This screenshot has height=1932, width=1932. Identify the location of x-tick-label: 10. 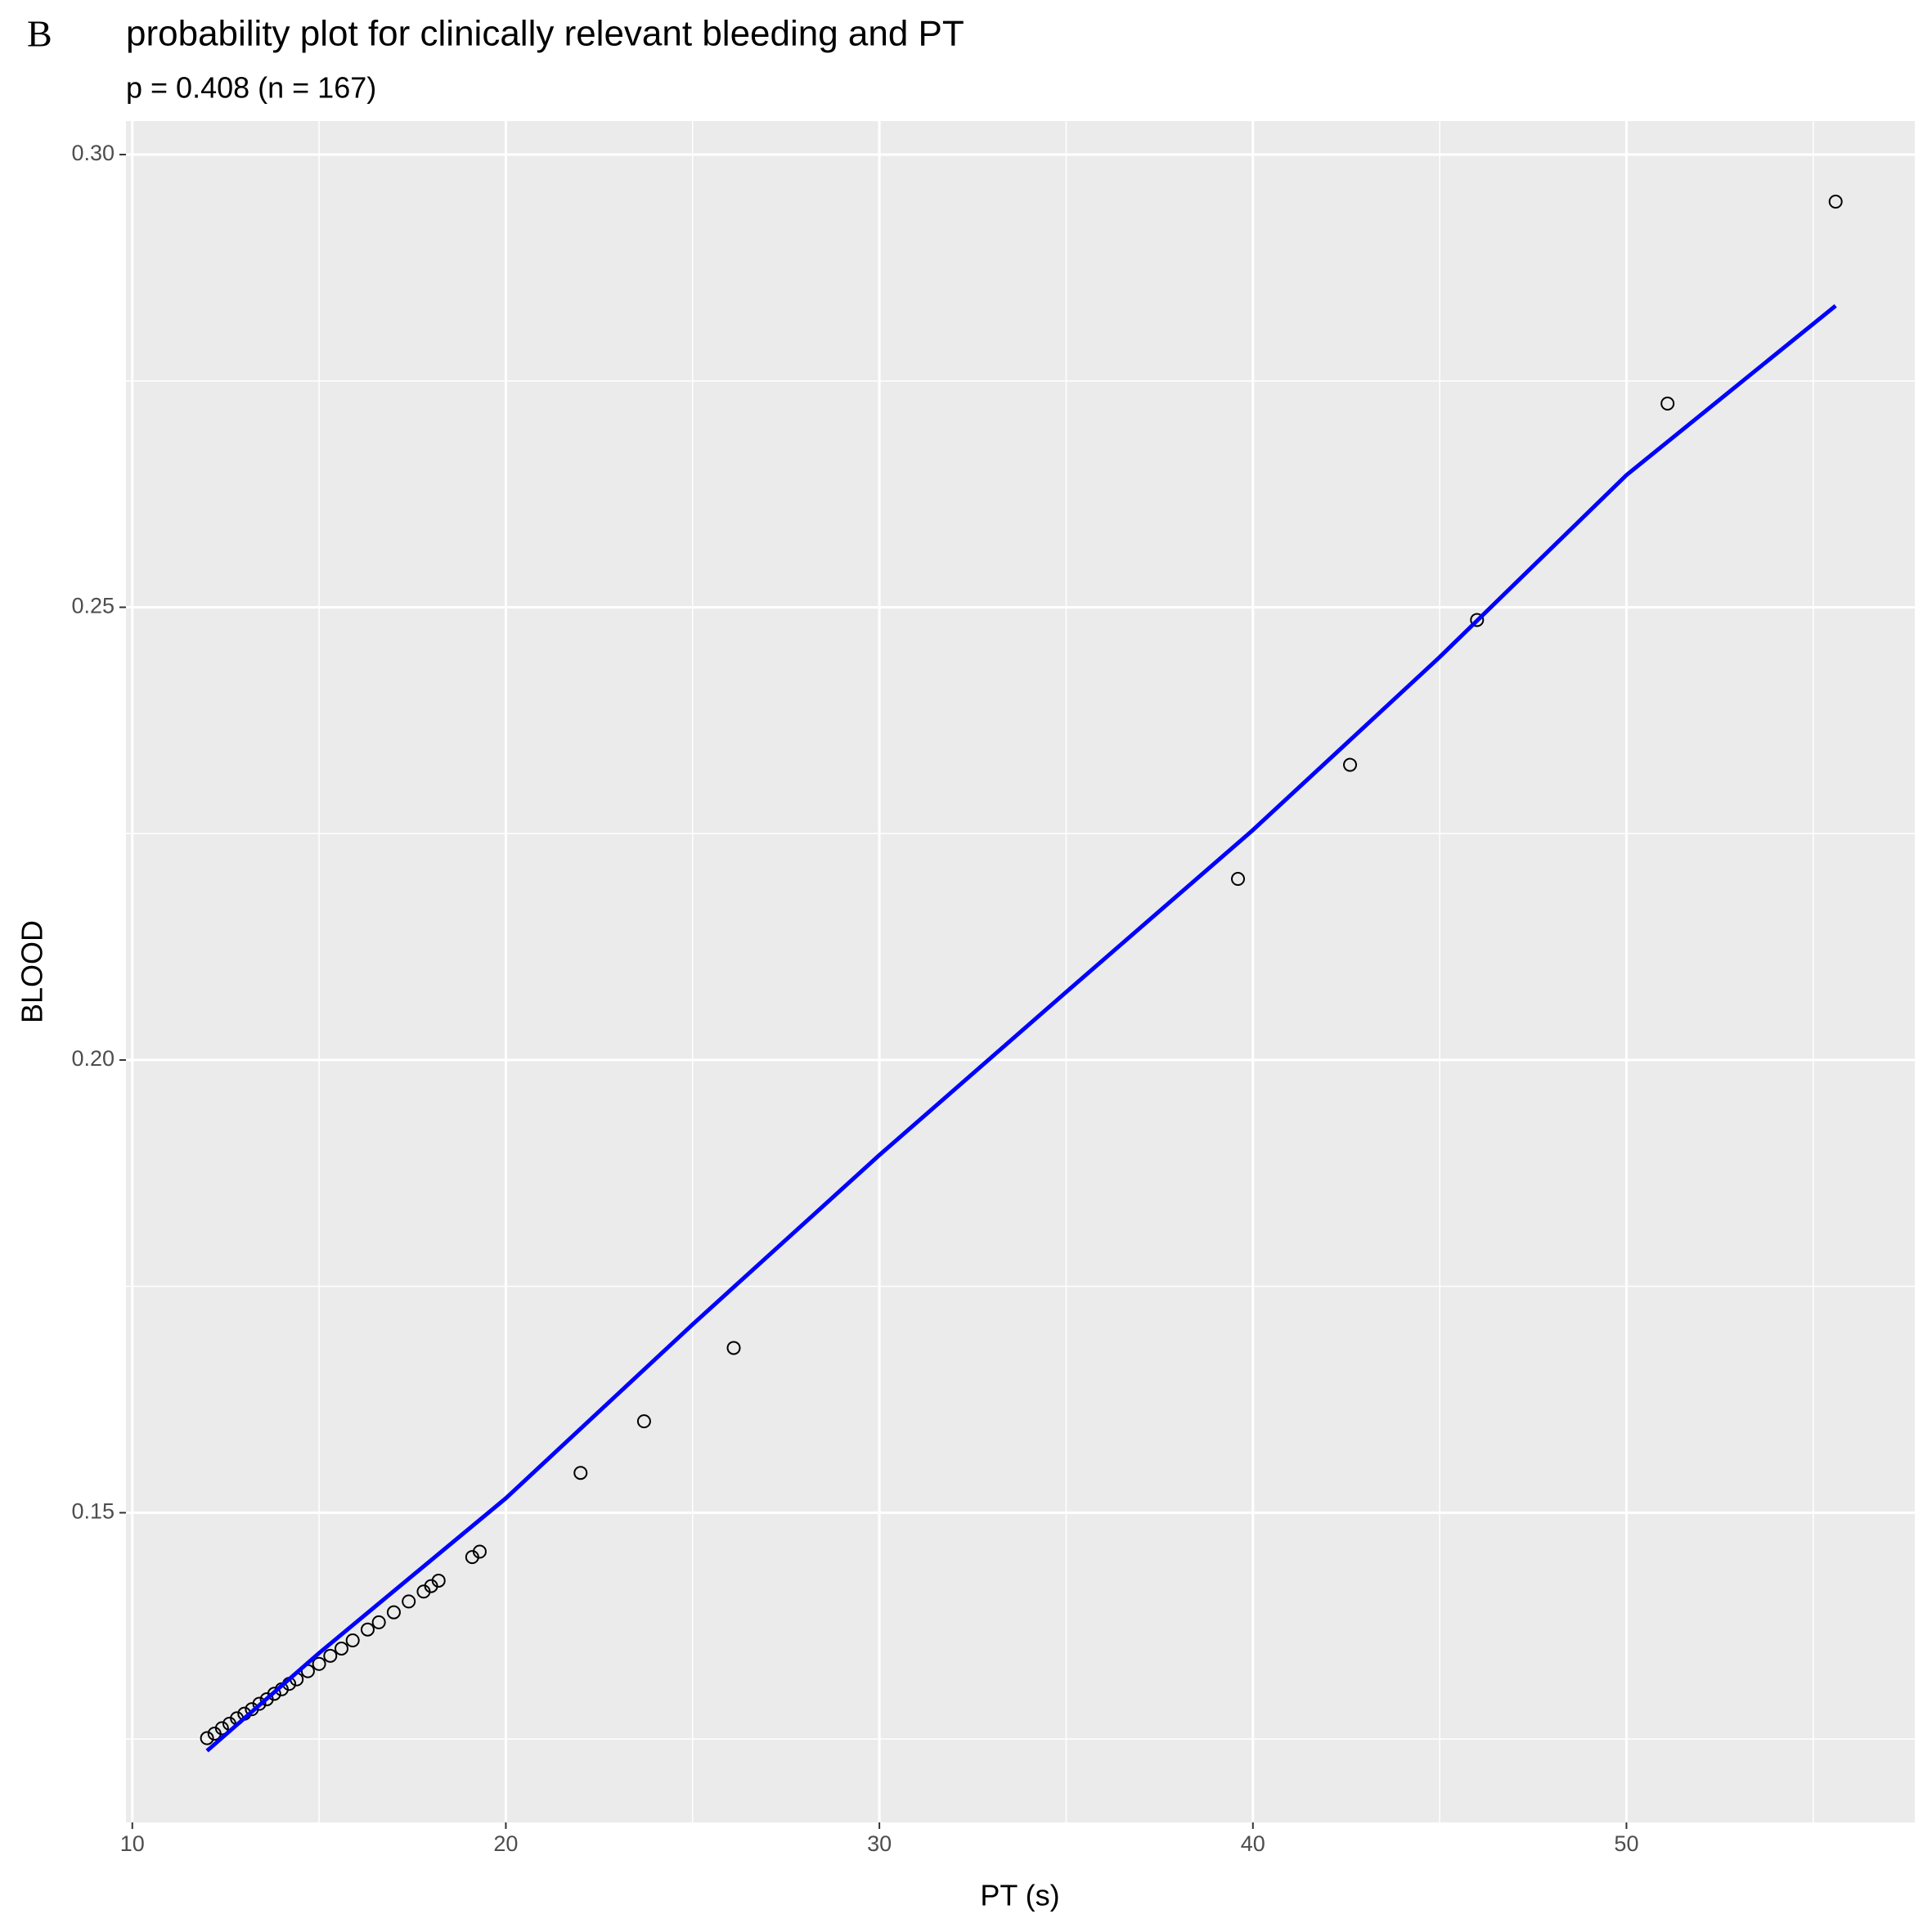
(132, 1844).